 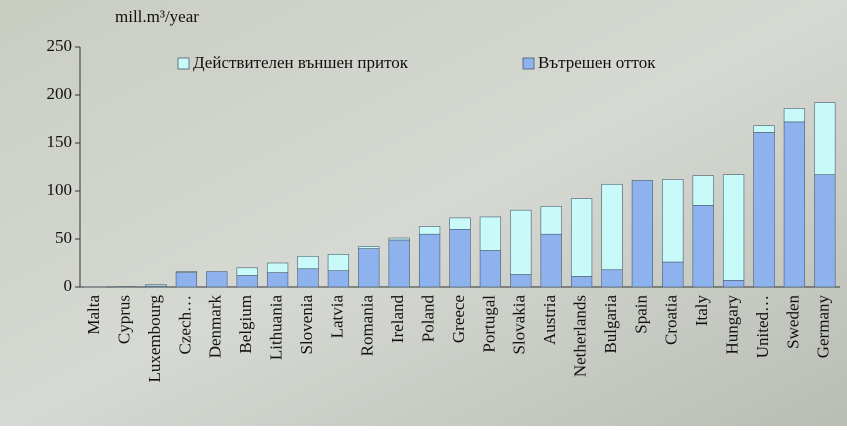 What do you see at coordinates (245, 324) in the screenshot?
I see `x-tick-label: Belgium` at bounding box center [245, 324].